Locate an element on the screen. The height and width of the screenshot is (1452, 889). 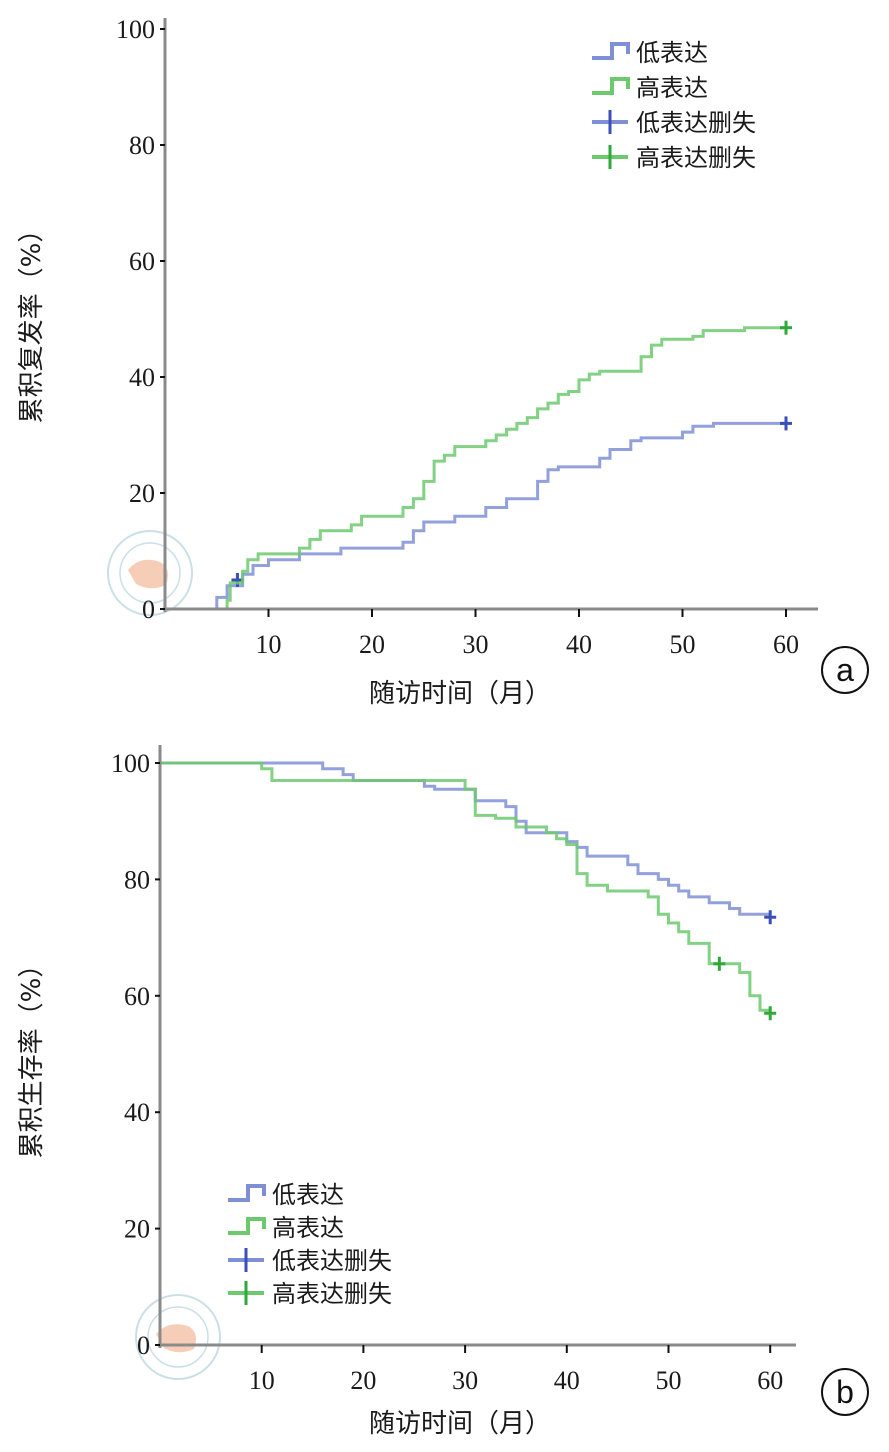
panel-label-b: b is located at coordinates (845, 1392).